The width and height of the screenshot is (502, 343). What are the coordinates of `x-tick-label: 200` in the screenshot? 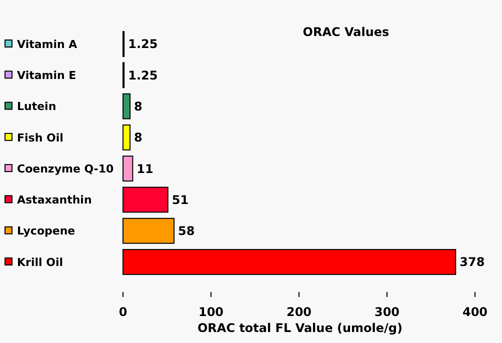 It's located at (299, 312).